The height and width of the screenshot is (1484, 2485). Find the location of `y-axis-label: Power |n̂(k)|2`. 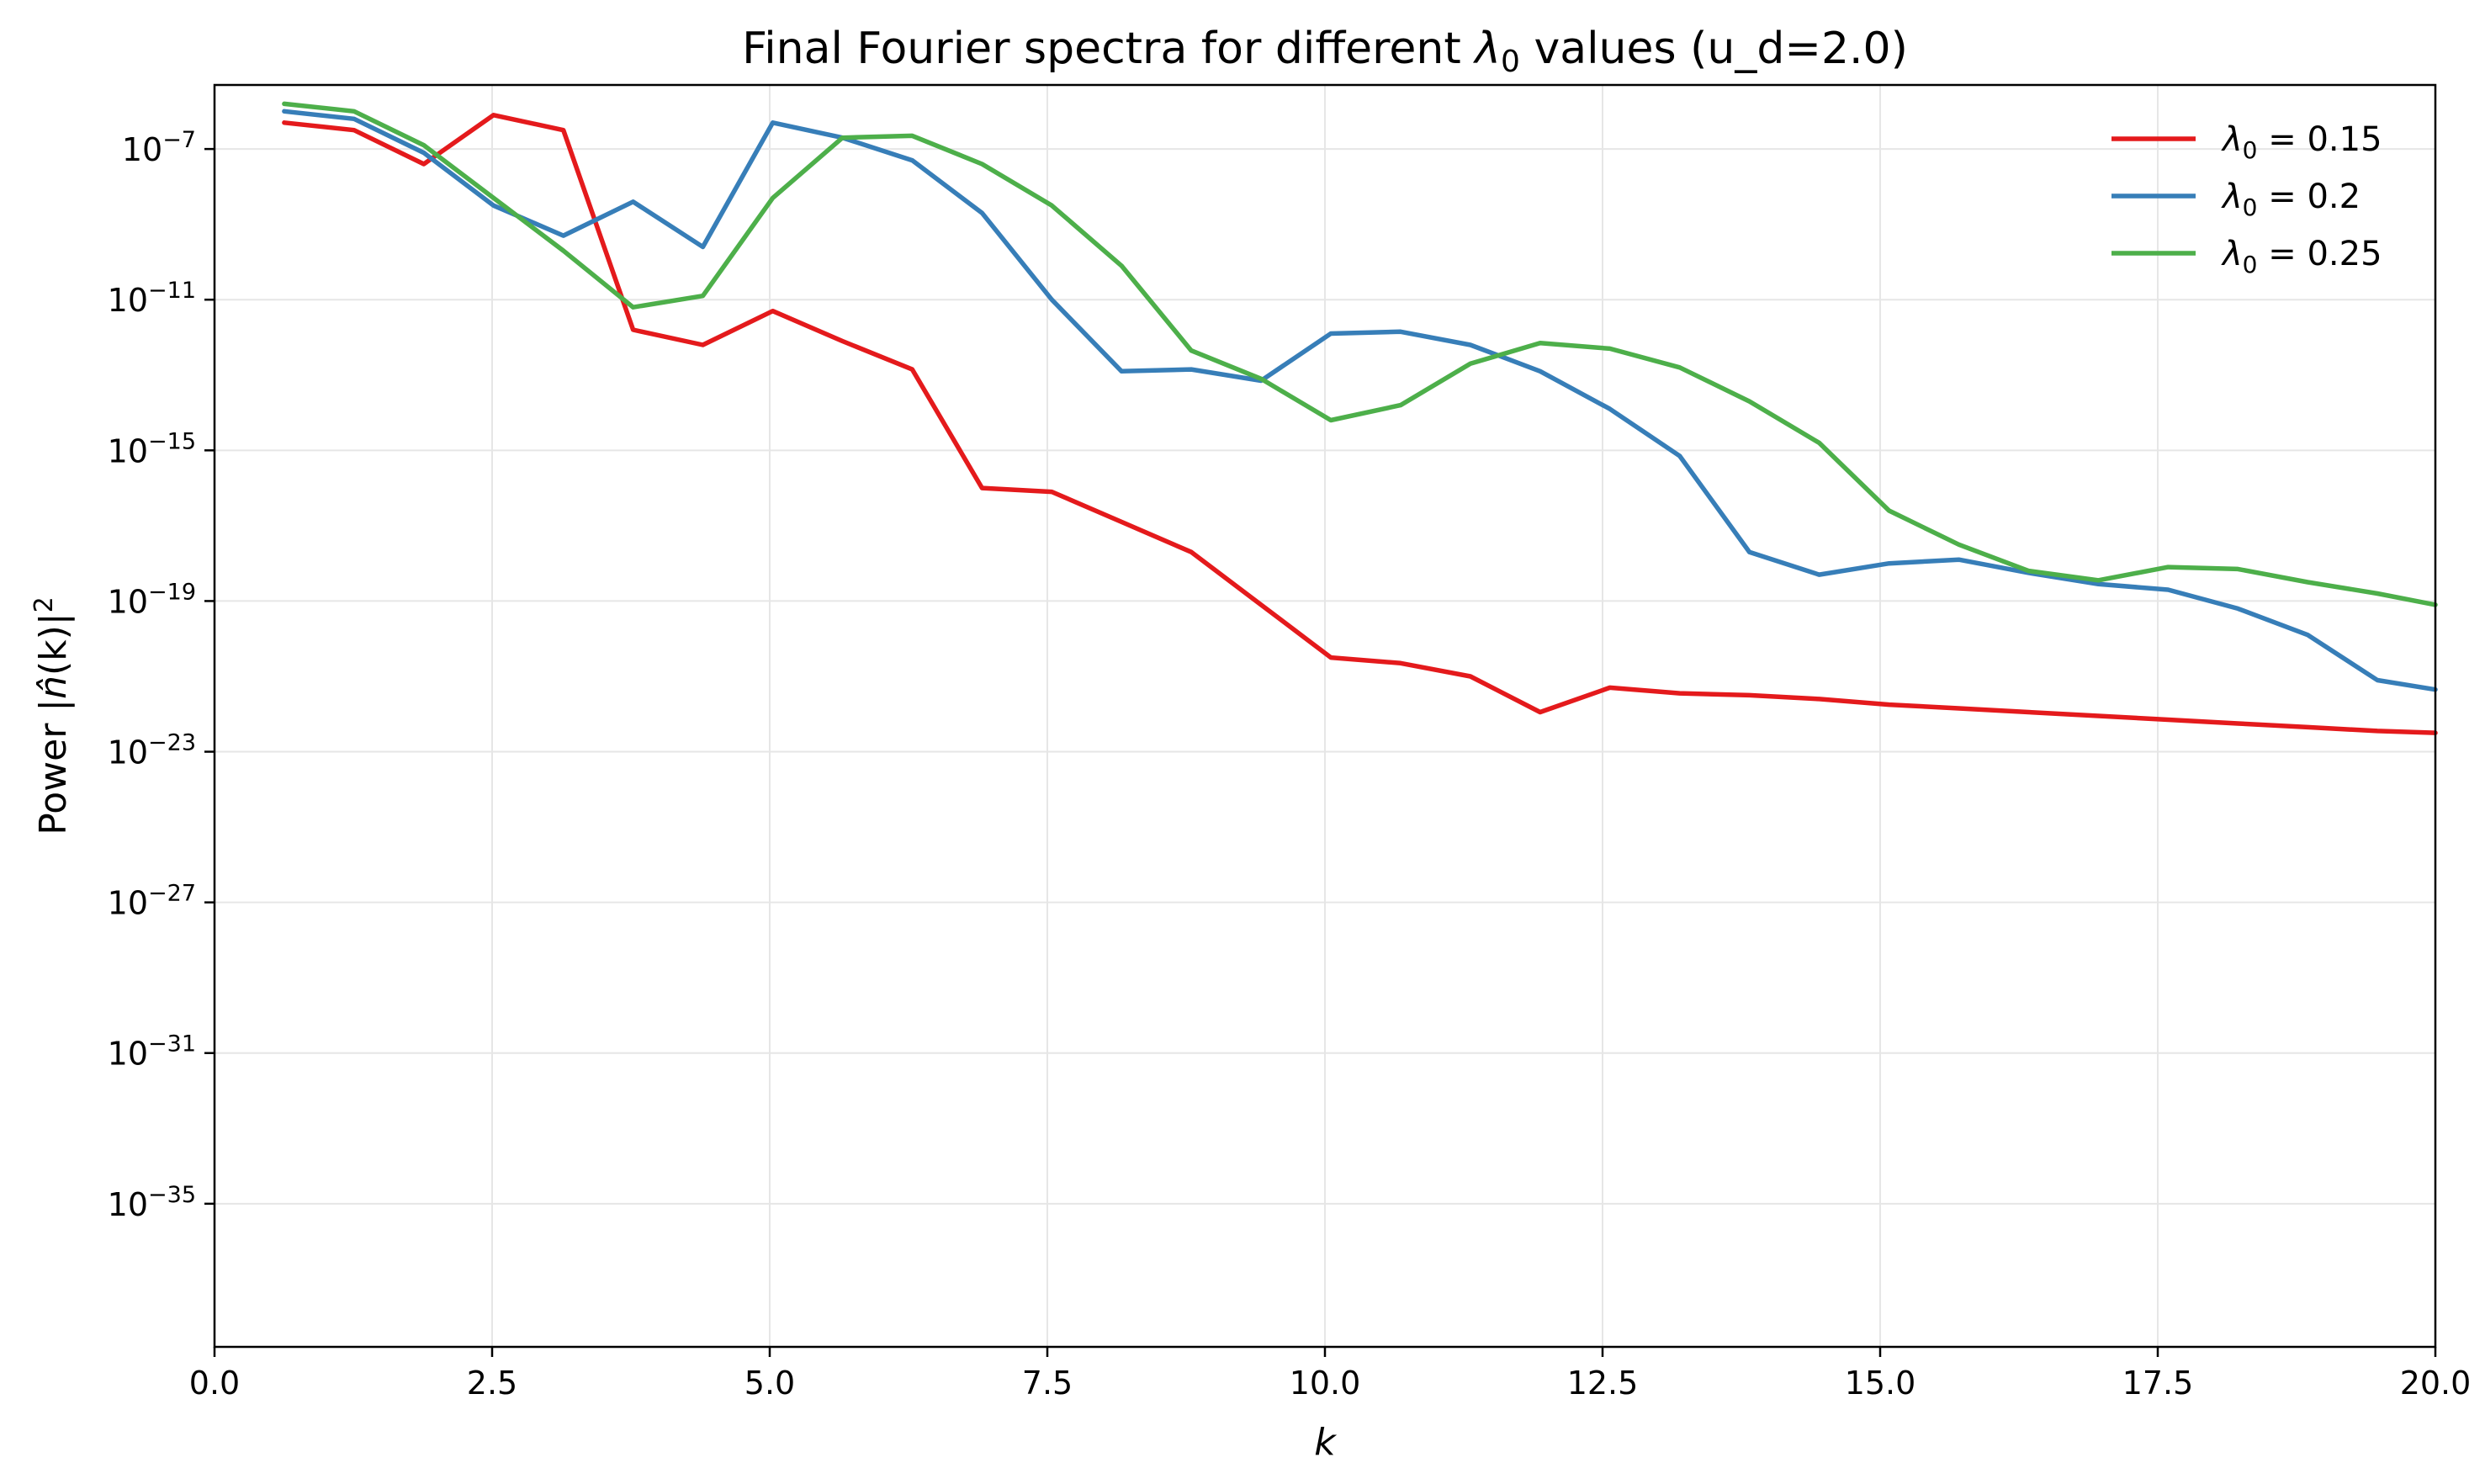

y-axis-label: Power |n̂(k)|2 is located at coordinates (52, 715).